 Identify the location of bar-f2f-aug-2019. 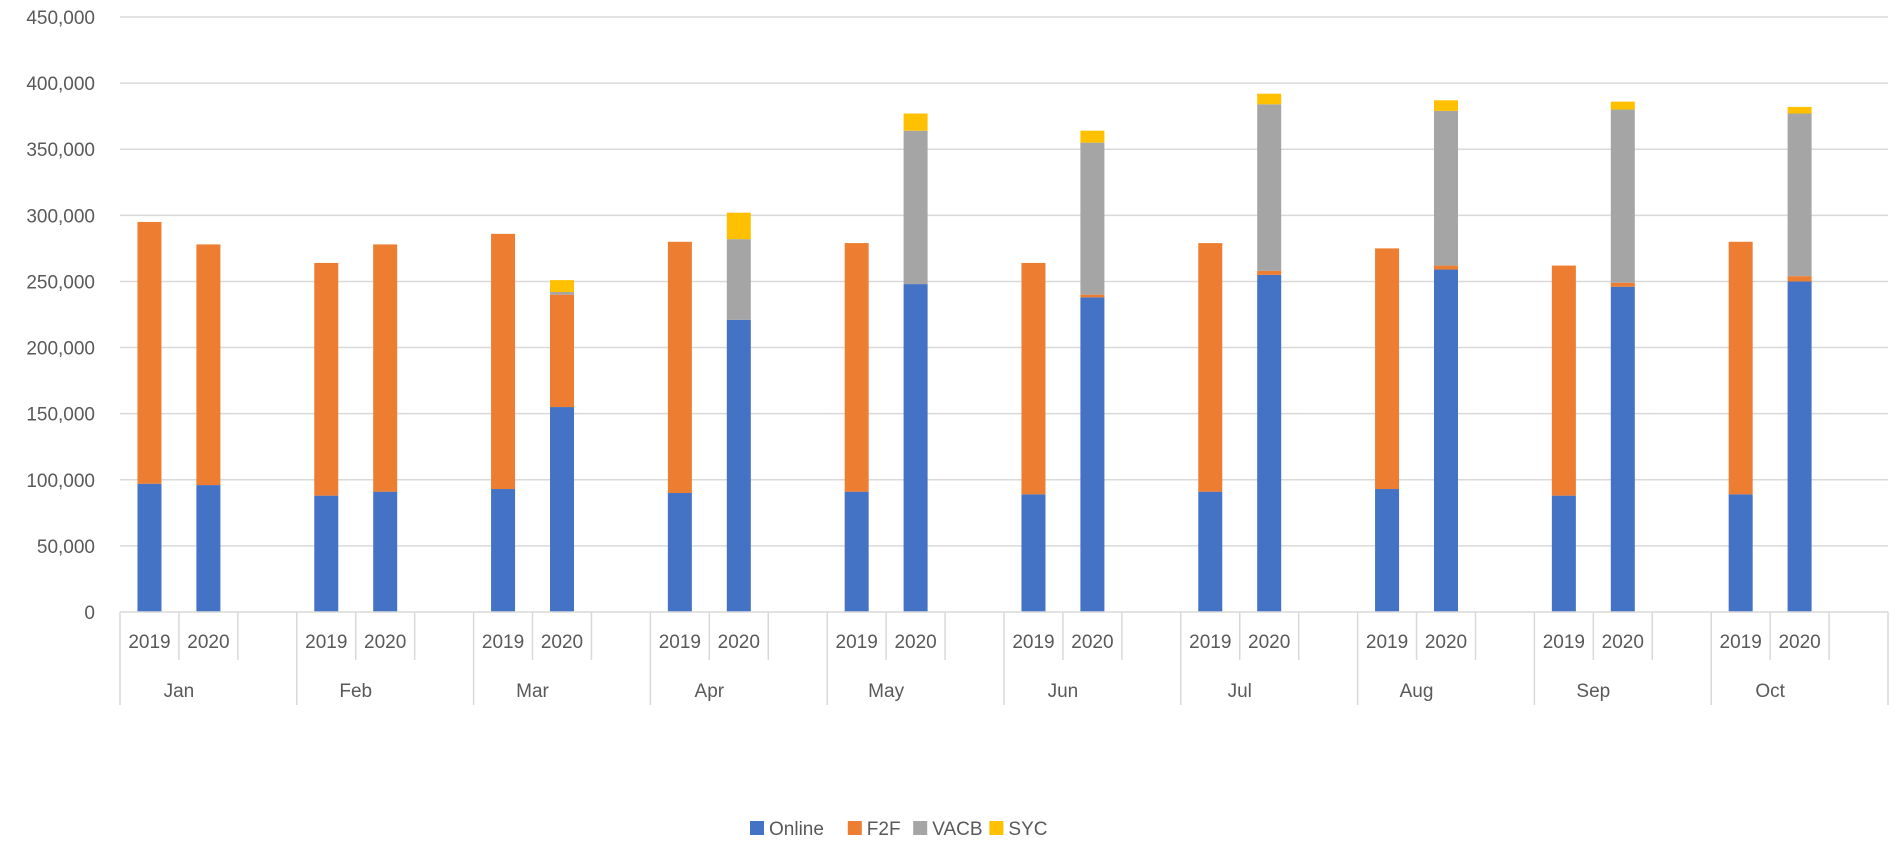
(1387, 369).